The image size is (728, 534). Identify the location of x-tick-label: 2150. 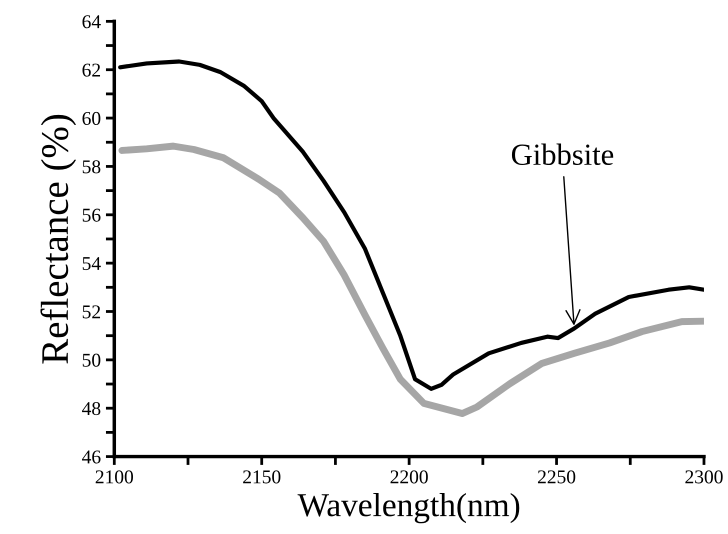
(261, 477).